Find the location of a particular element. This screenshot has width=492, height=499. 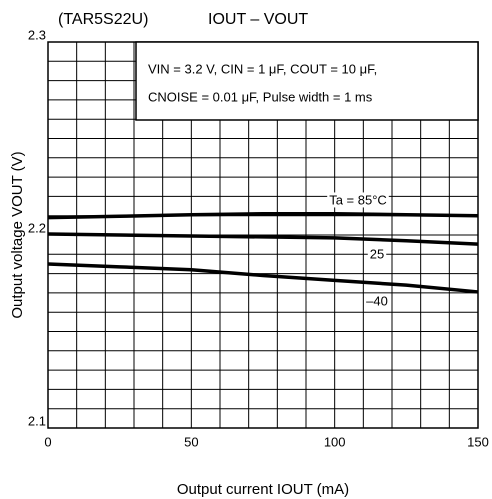

series-label: 25 is located at coordinates (377, 253).